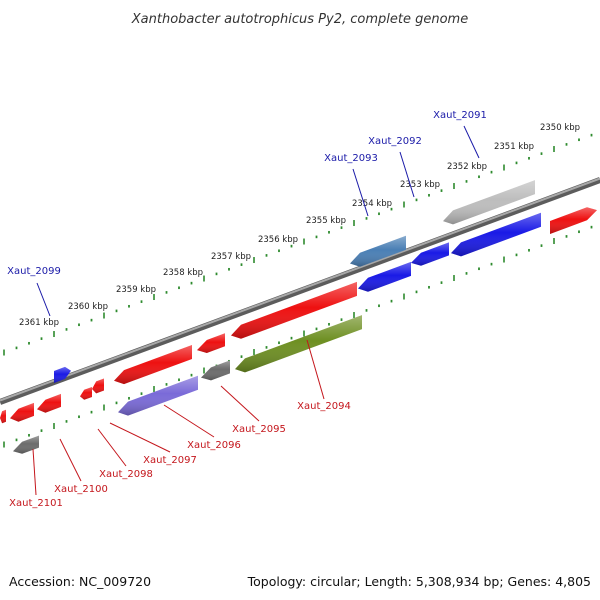 This screenshot has width=600, height=600. Describe the element at coordinates (514, 147) in the screenshot. I see `kbp-label: 2351 kbp` at that location.